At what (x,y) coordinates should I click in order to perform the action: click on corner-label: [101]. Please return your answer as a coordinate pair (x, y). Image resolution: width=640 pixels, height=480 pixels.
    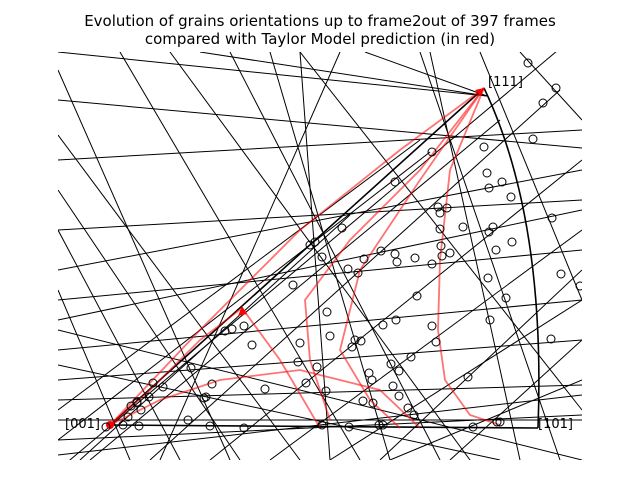
    Looking at the image, I should click on (555, 424).